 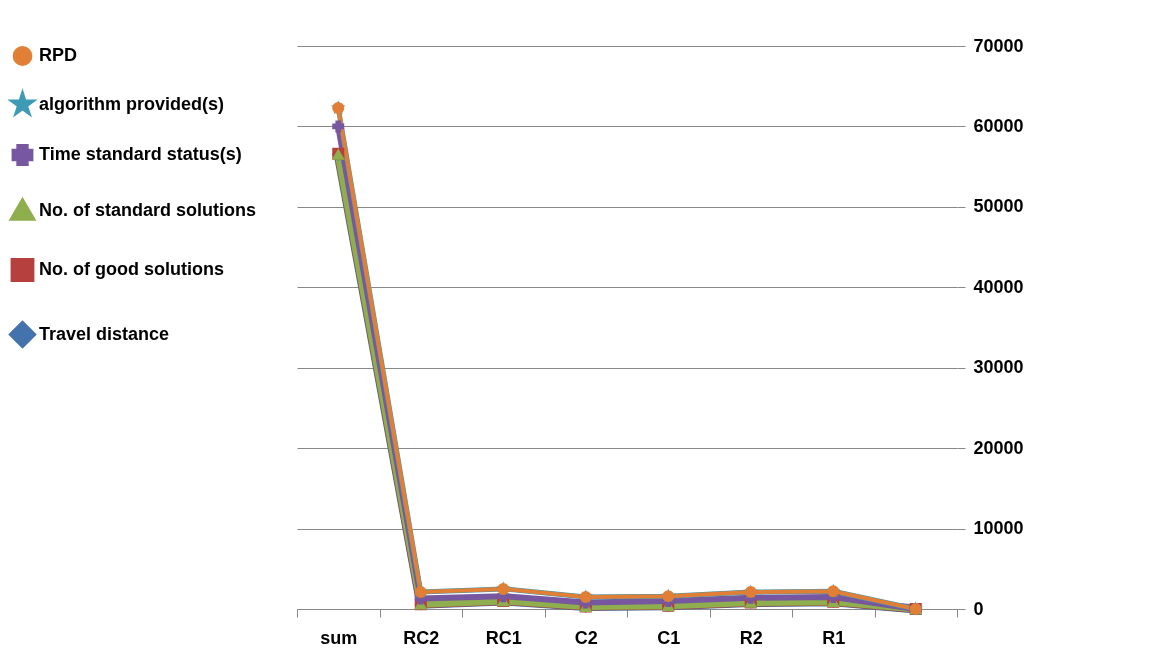 I want to click on legend-label: No. of standard solutions, so click(x=148, y=209).